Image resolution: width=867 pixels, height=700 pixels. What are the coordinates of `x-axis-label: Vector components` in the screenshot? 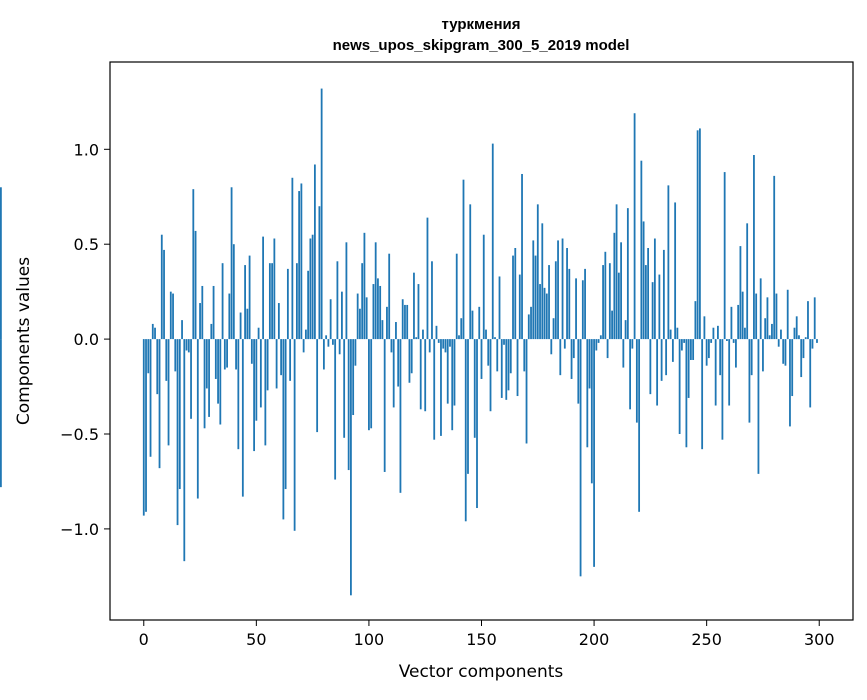 It's located at (481, 672).